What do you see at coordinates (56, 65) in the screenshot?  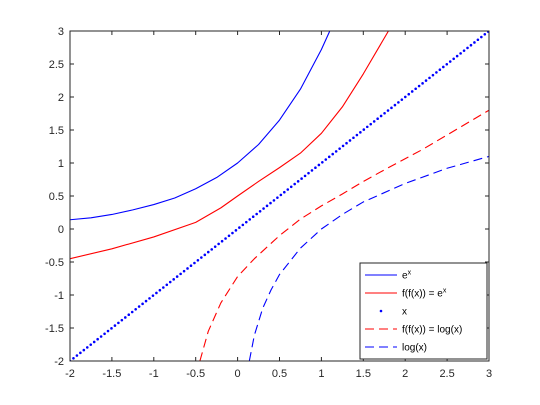 I see `y-tick-label: 2.5` at bounding box center [56, 65].